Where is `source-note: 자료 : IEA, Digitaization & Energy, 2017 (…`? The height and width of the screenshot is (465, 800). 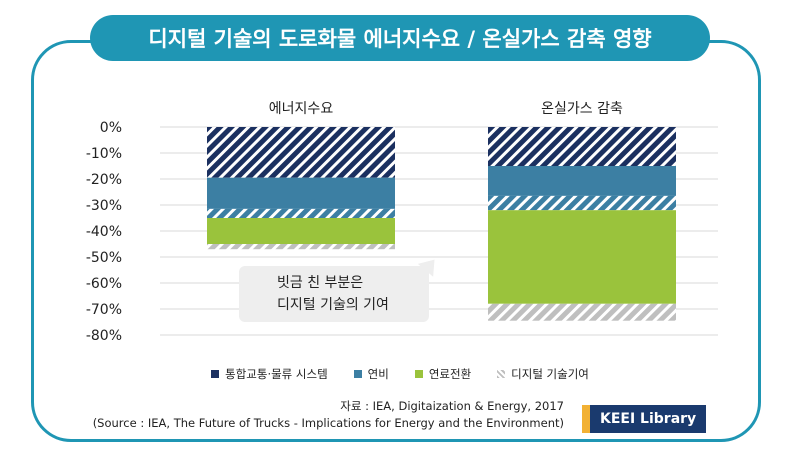 source-note: 자료 : IEA, Digitaization & Energy, 2017 (… is located at coordinates (328, 415).